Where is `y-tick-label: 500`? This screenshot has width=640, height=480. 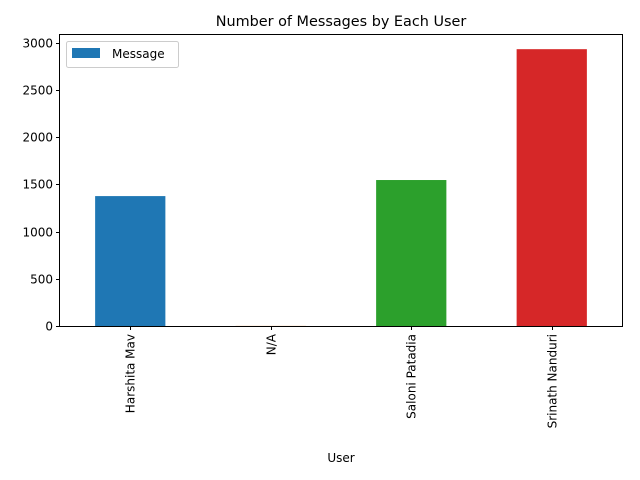 y-tick-label: 500 is located at coordinates (41, 280).